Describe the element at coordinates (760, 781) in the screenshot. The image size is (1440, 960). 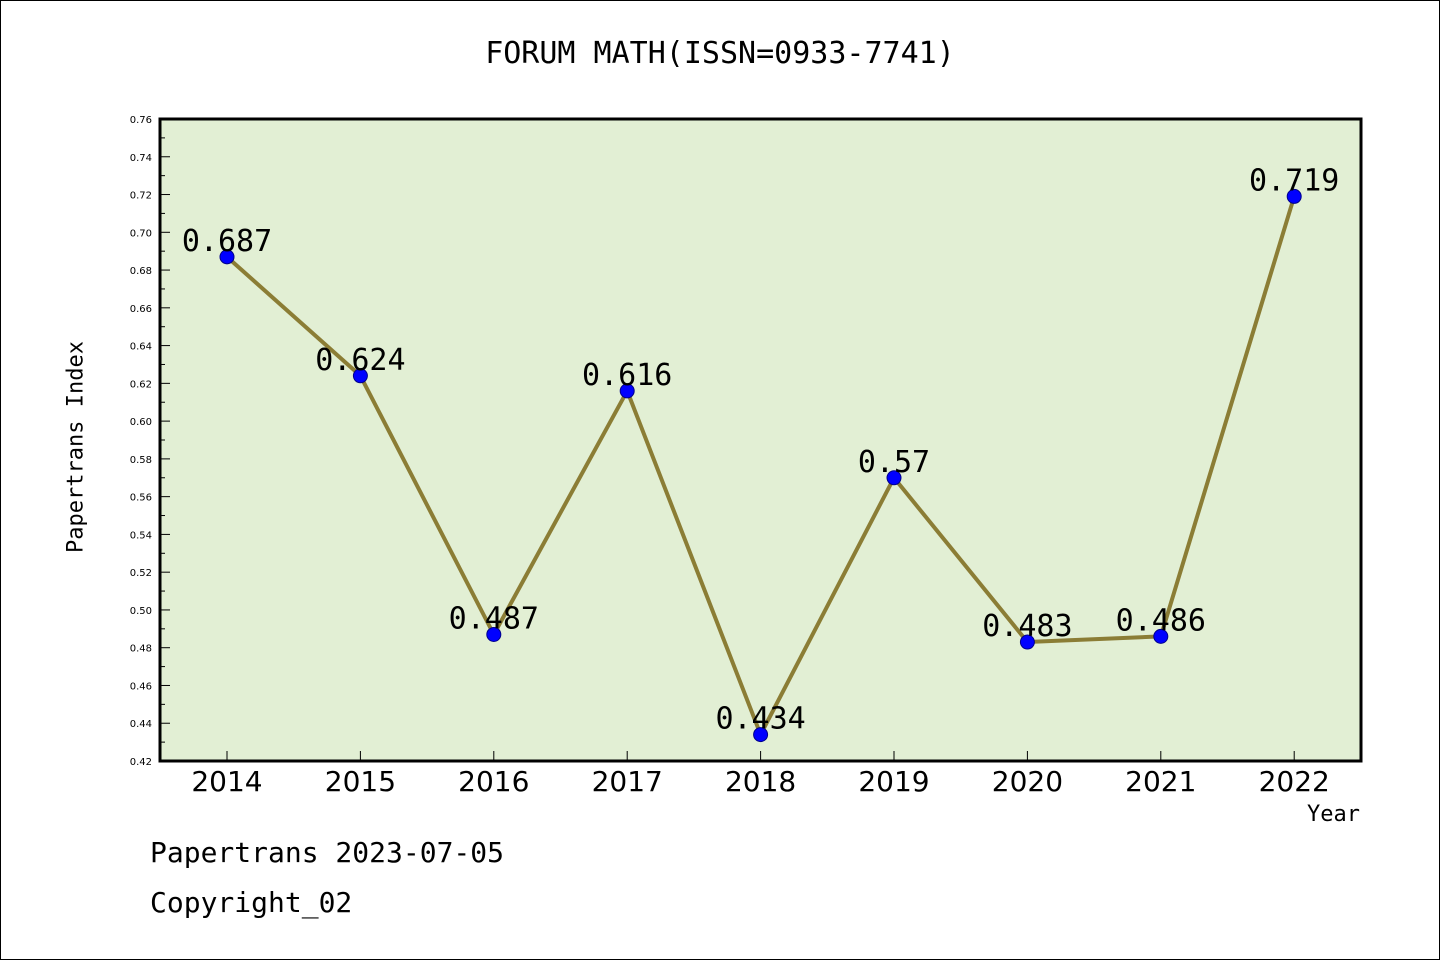
I see `x-tick-label: 2018` at that location.